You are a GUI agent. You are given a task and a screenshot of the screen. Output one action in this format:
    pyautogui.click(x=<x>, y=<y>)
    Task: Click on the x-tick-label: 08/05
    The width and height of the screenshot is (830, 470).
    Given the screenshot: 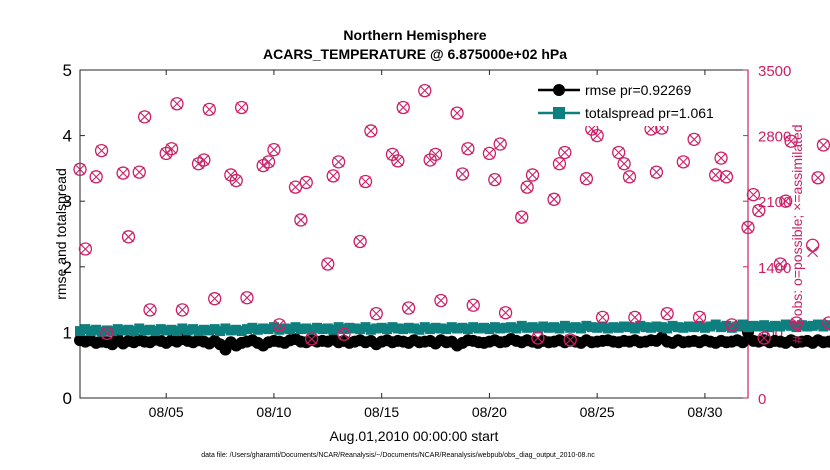 What is the action you would take?
    pyautogui.click(x=166, y=412)
    